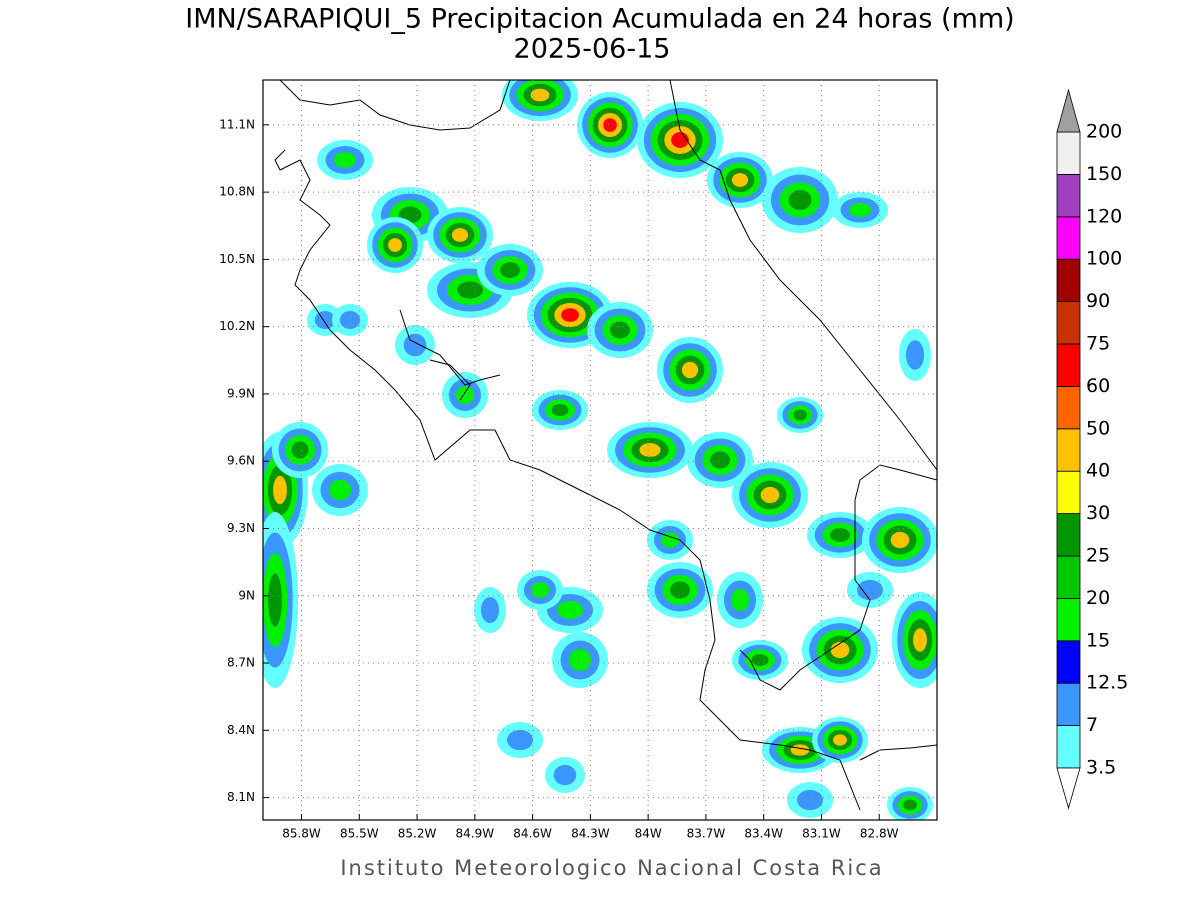 Image resolution: width=1200 pixels, height=900 pixels. What do you see at coordinates (359, 834) in the screenshot?
I see `x-tick-label: 85.5W` at bounding box center [359, 834].